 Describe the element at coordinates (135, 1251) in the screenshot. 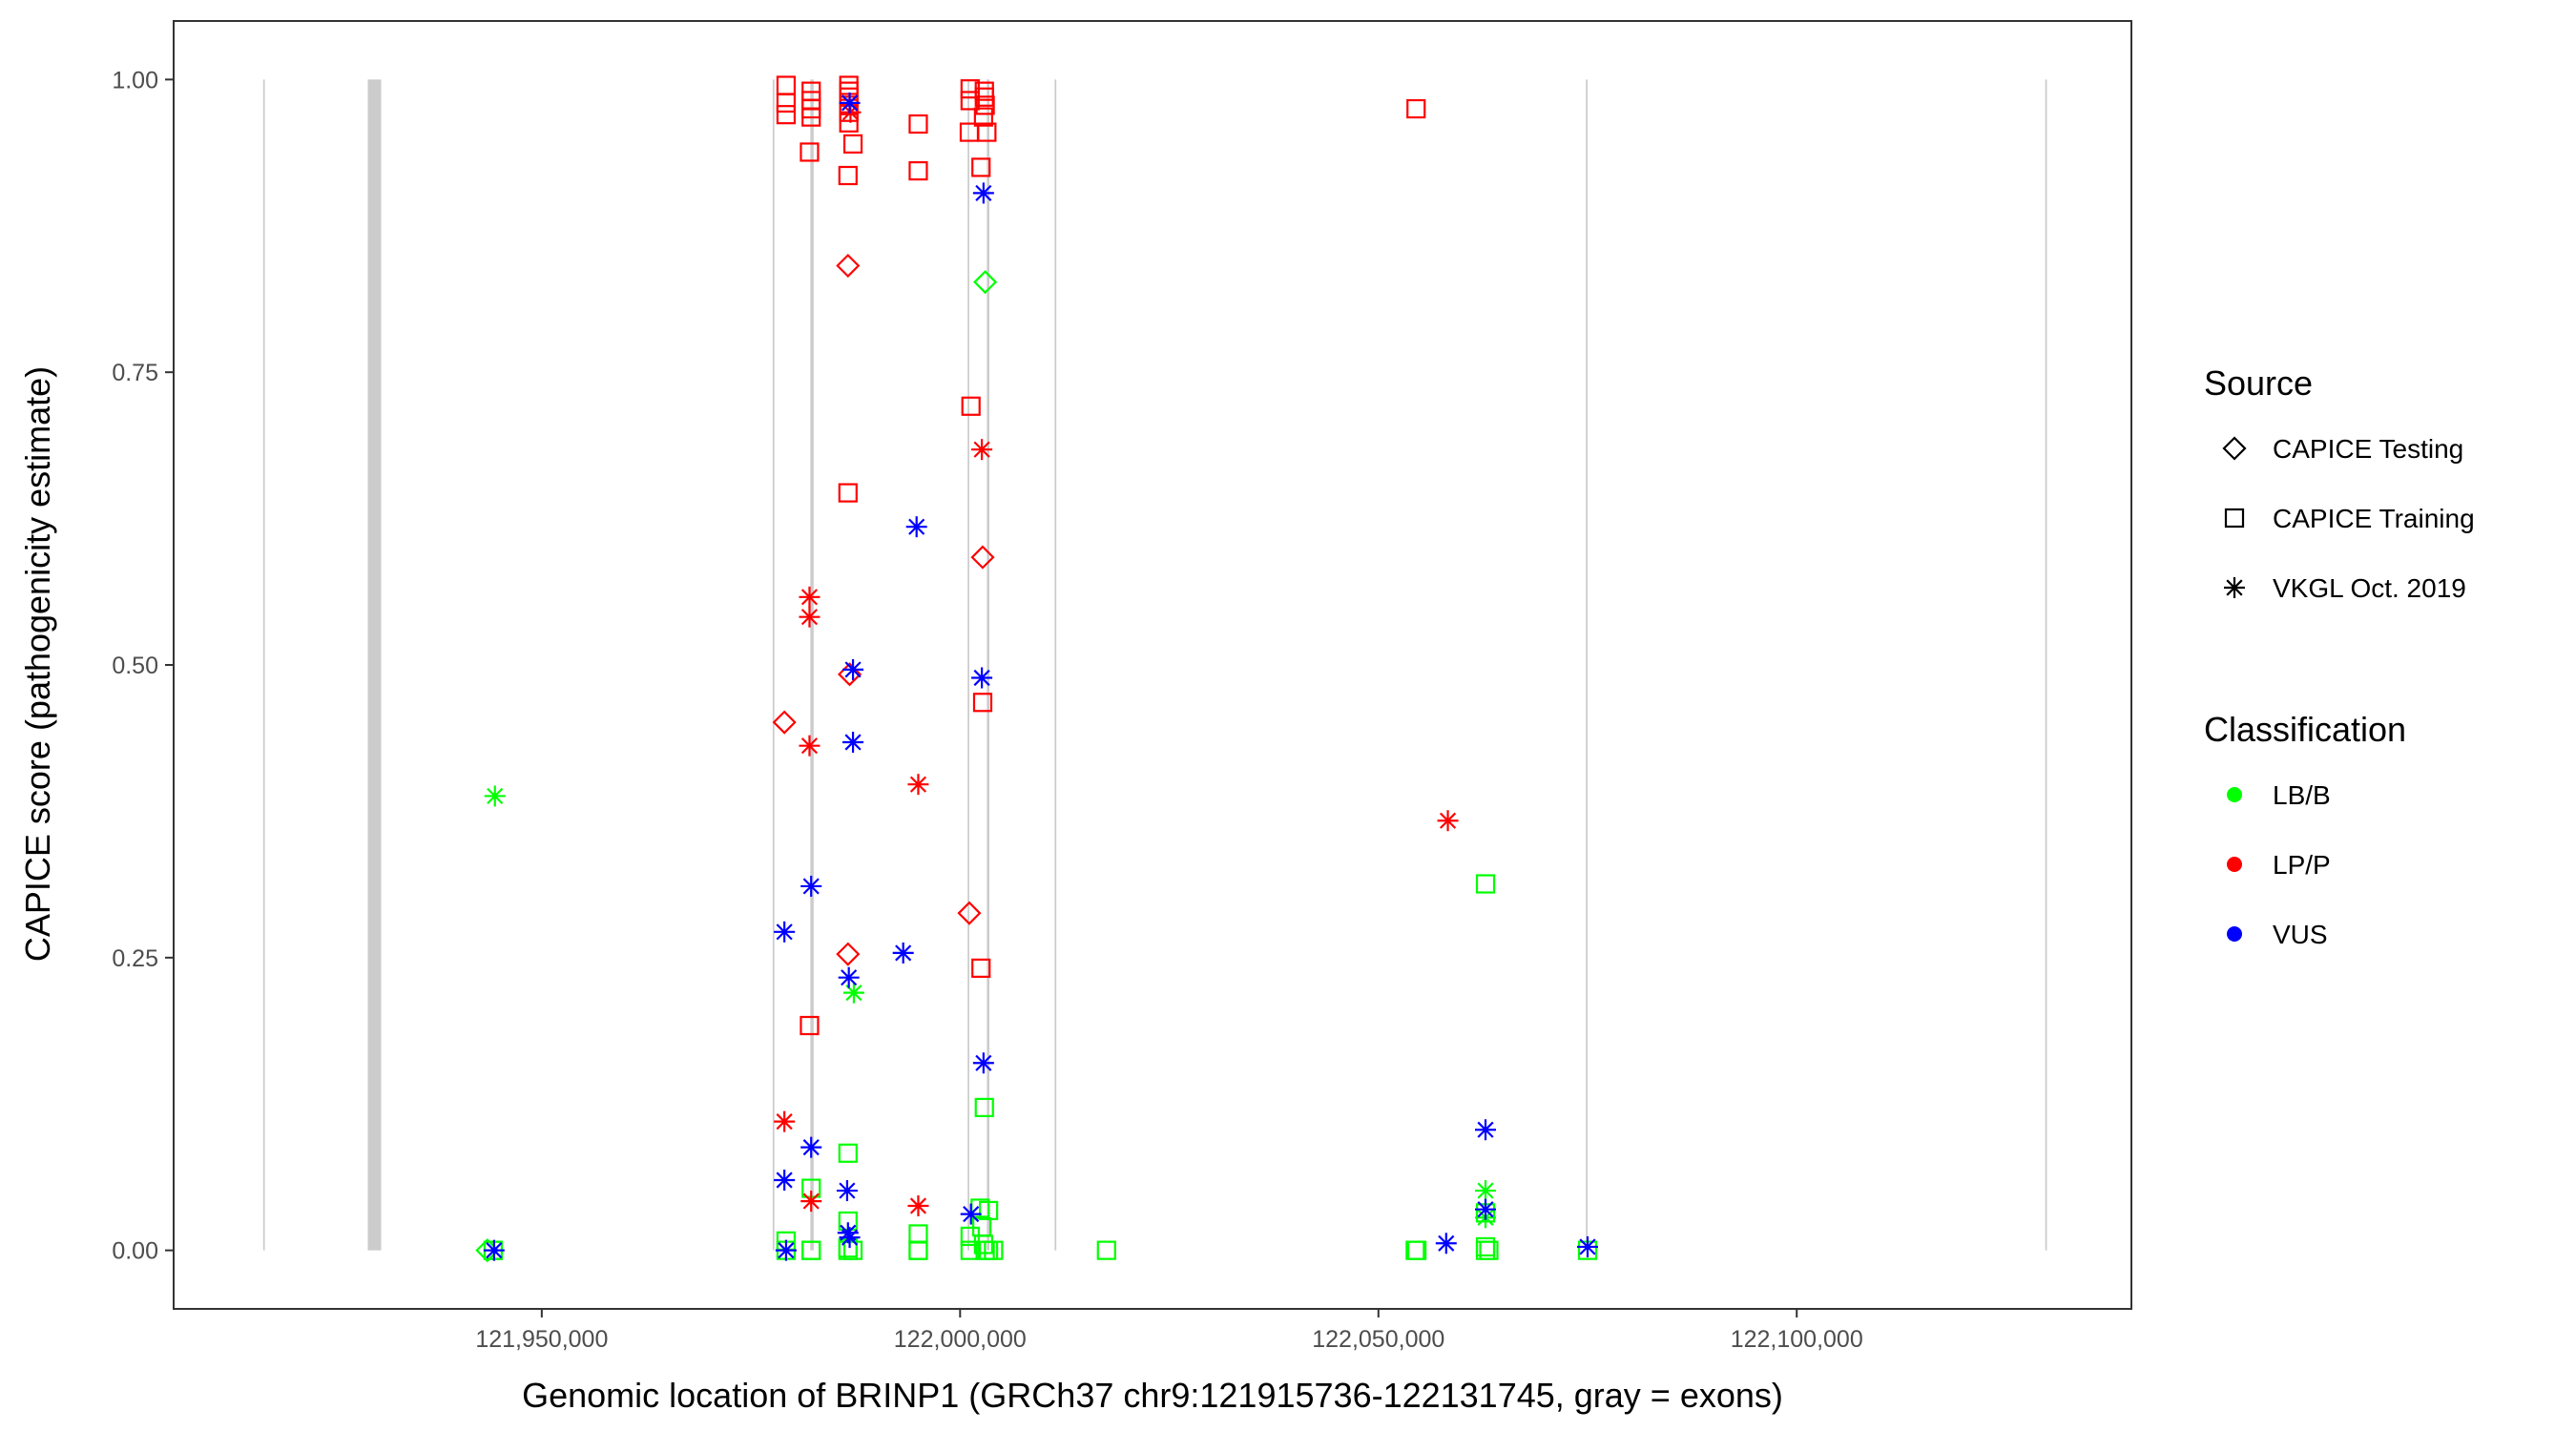

I see `y-tick-label: 0.00` at that location.